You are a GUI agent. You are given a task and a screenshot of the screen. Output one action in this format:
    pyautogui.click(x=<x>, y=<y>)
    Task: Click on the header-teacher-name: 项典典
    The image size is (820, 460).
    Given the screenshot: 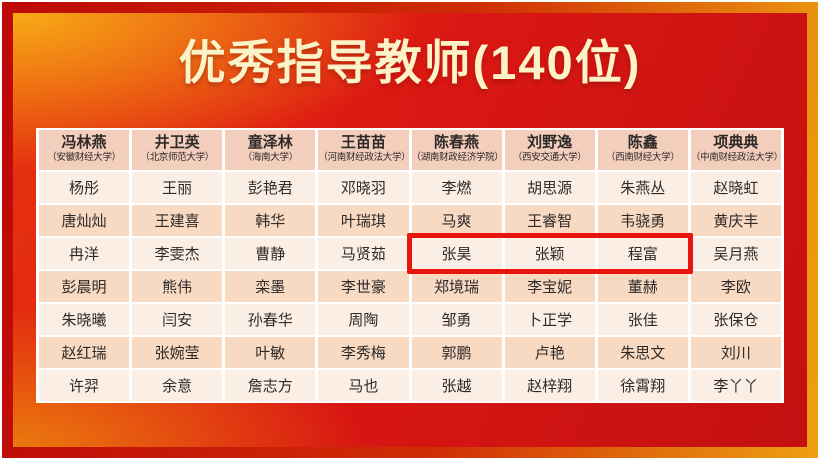 What is the action you would take?
    pyautogui.click(x=736, y=143)
    